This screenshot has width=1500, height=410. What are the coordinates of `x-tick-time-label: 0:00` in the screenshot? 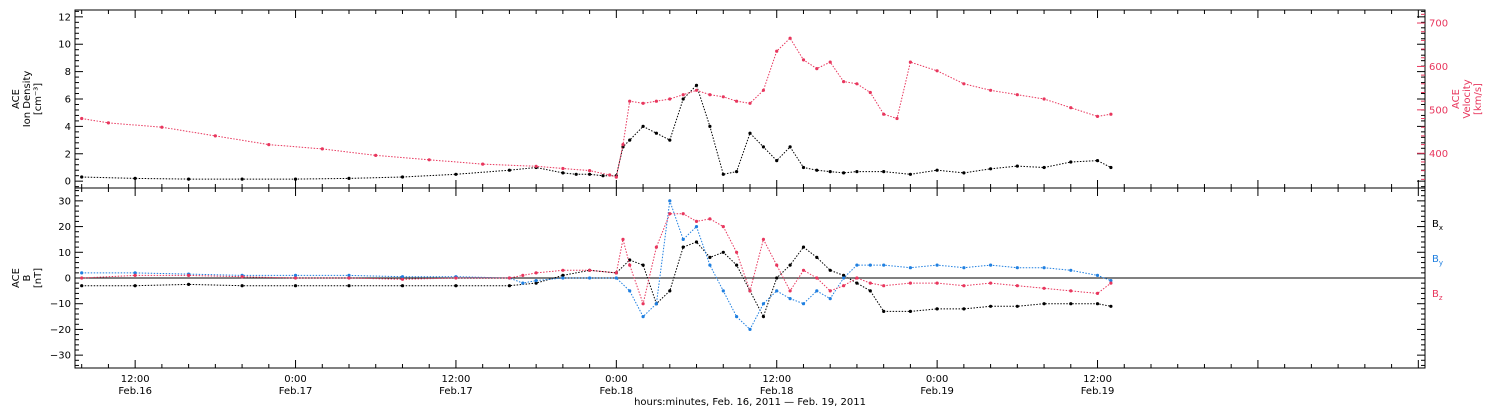 It's located at (616, 379).